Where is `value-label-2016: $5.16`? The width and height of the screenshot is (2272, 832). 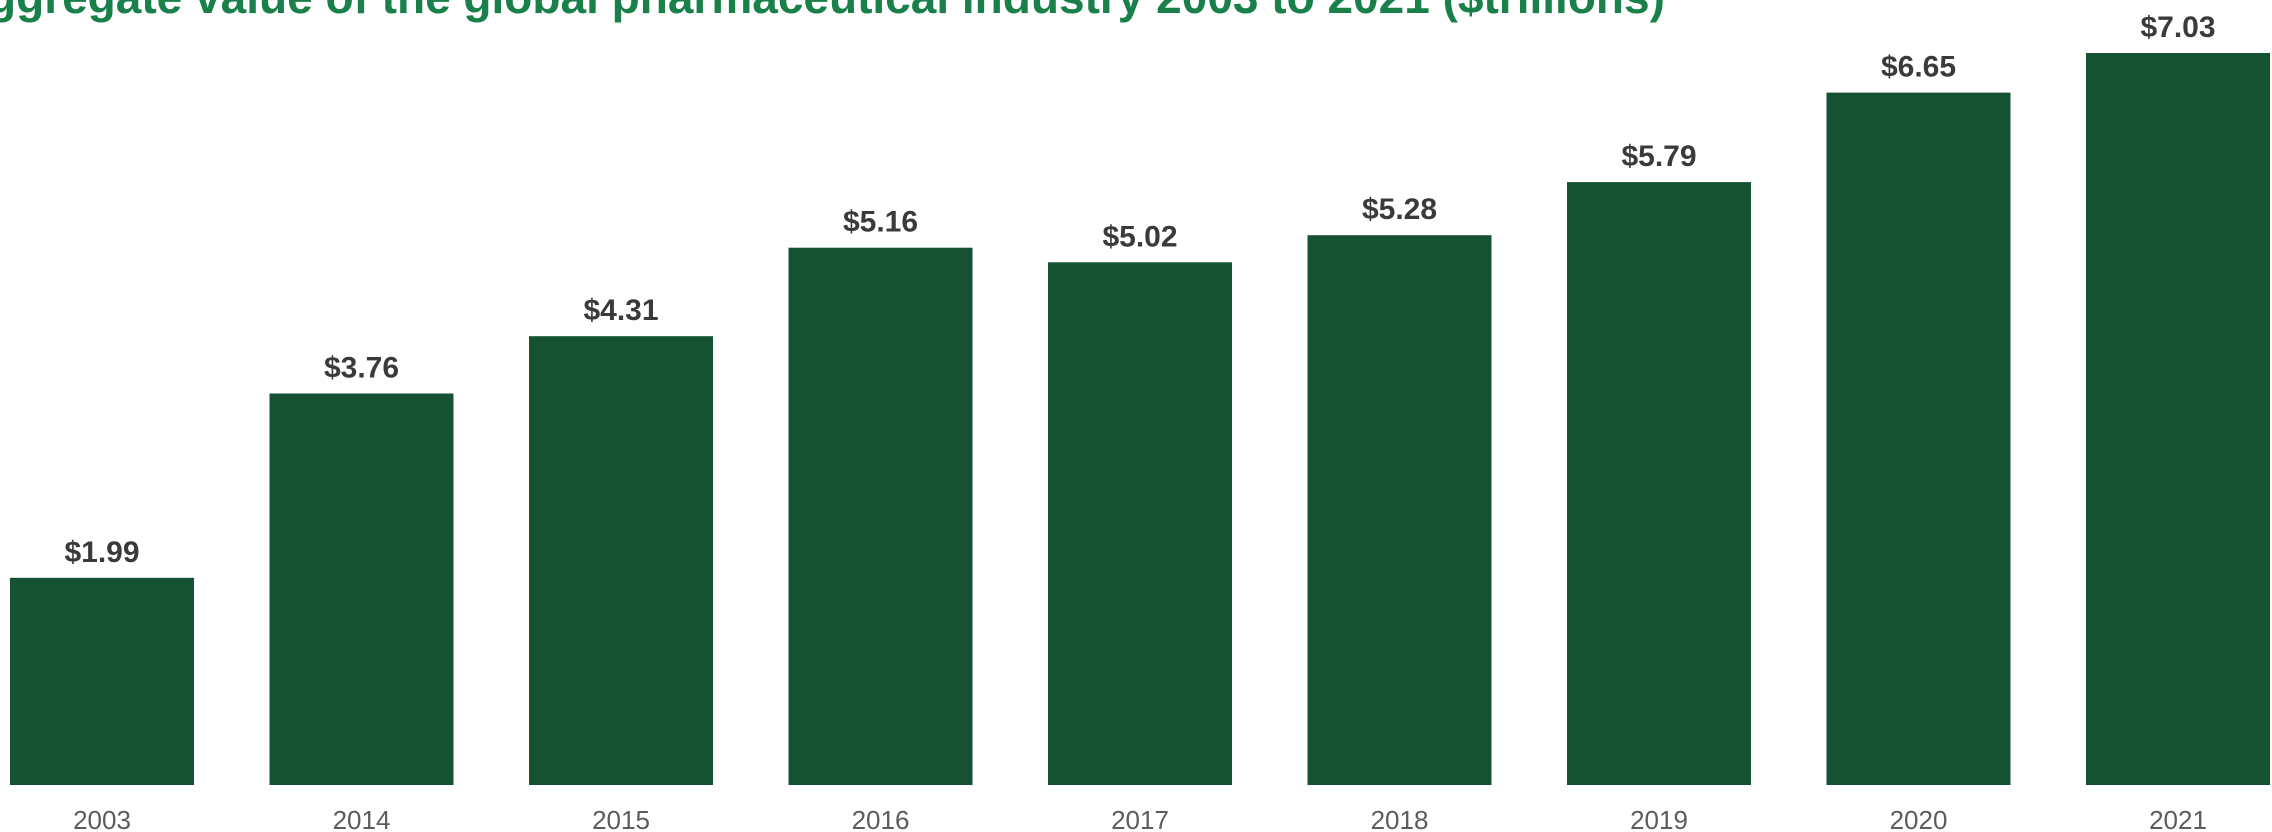
value-label-2016: $5.16 is located at coordinates (880, 222).